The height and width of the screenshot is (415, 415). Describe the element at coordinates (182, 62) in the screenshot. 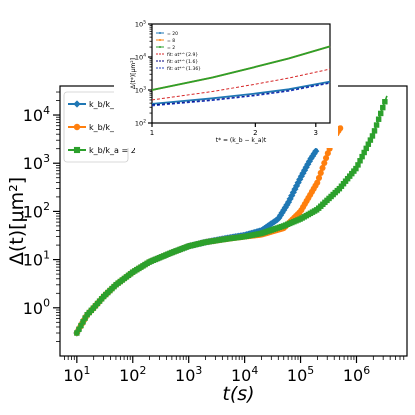

I see `inset-legend-label: fit: αt*^{1.6}` at that location.